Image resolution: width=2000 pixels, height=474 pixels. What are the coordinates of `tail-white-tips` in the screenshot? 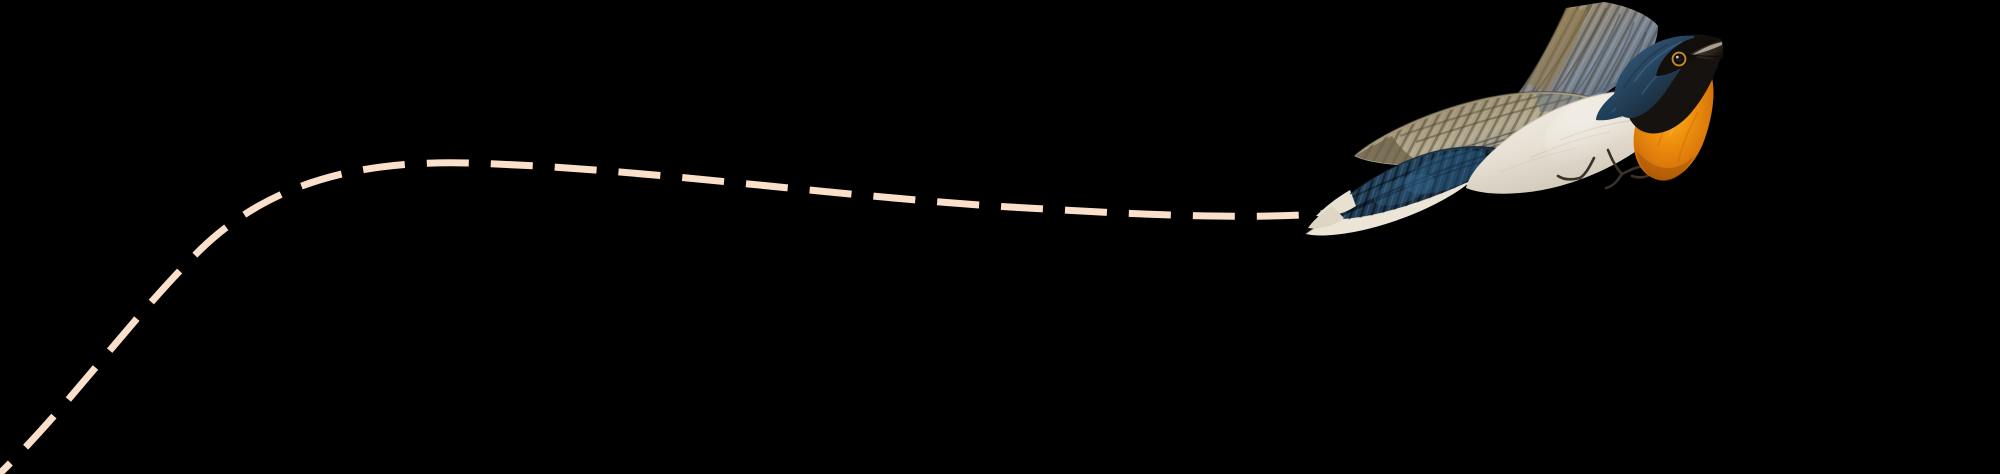 It's located at (1332, 209).